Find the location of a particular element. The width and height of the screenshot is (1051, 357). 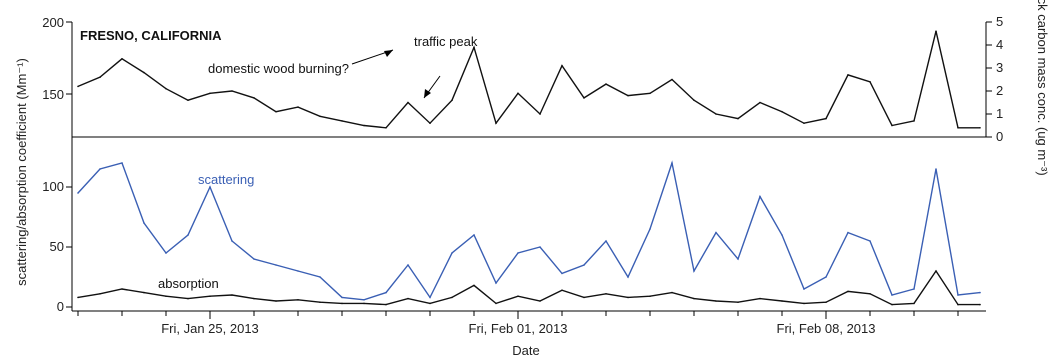

annotation-traffic-peak: traffic peak is located at coordinates (446, 41).